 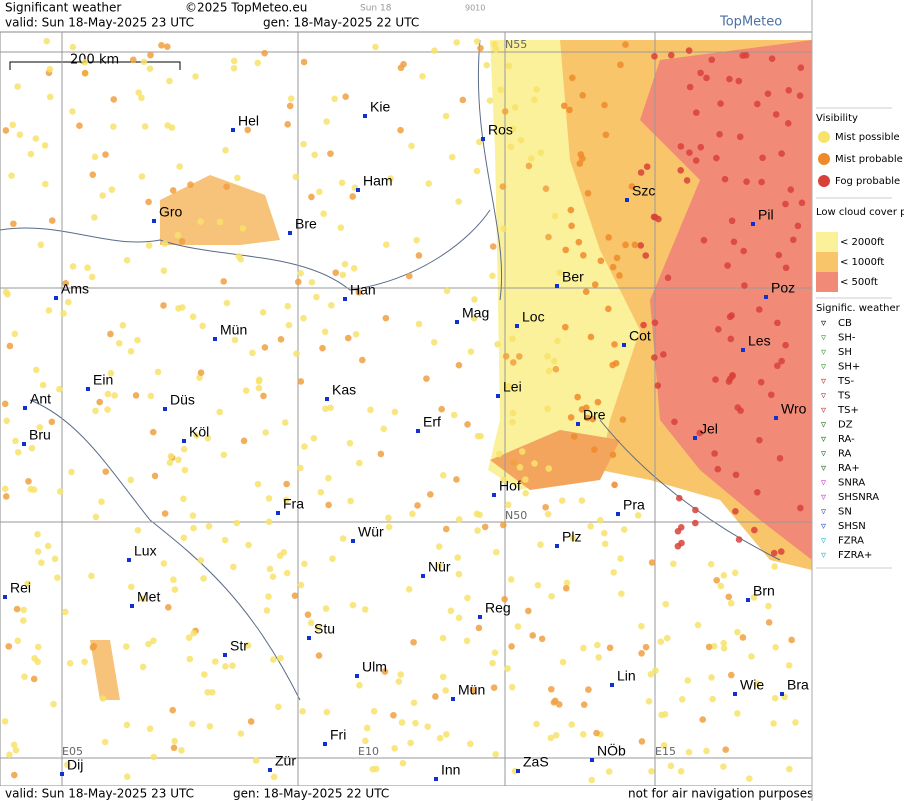 I want to click on city-label: Ams, so click(x=75, y=289).